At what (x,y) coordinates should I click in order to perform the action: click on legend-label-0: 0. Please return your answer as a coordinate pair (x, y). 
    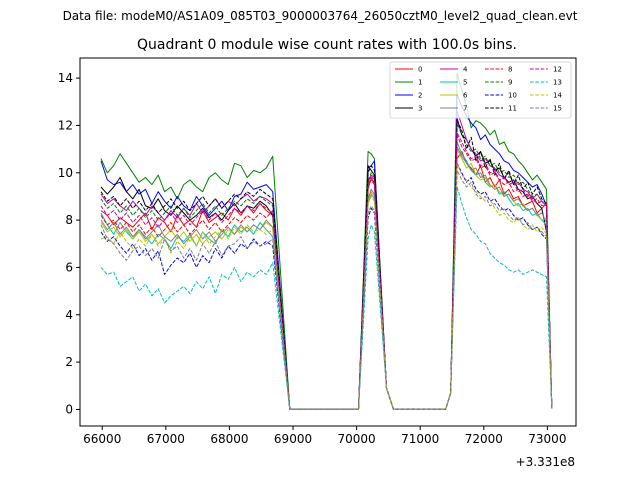
    Looking at the image, I should click on (420, 70).